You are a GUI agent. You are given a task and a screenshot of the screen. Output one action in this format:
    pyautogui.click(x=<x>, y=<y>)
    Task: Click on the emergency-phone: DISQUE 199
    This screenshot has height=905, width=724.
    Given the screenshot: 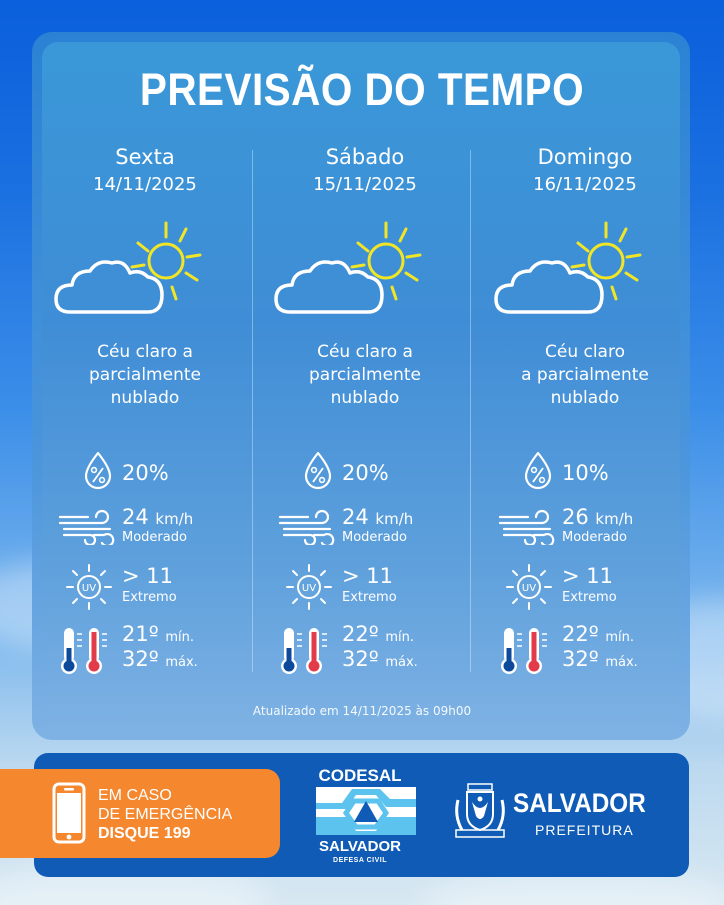 What is the action you would take?
    pyautogui.click(x=144, y=833)
    